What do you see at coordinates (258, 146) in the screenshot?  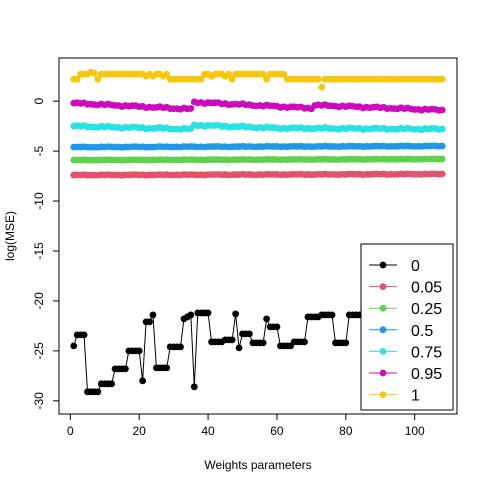 I see `series-0.5` at bounding box center [258, 146].